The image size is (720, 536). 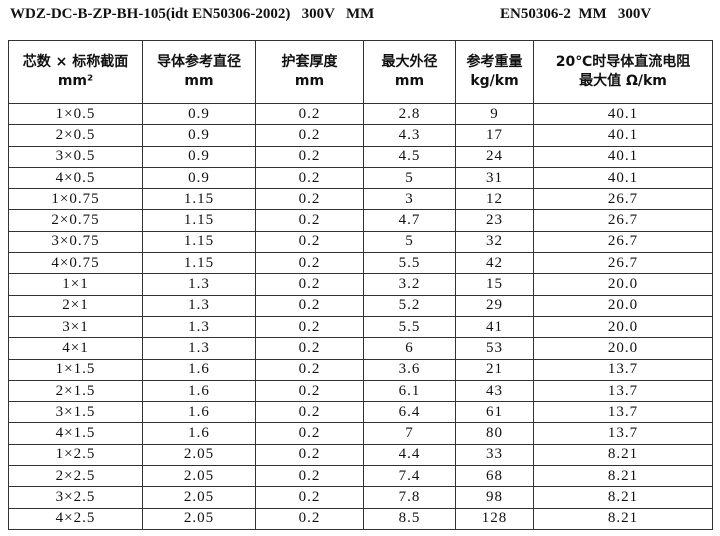 I want to click on table-row: 4×2.5 2.05 0.2 8.5 128 8.21, so click(x=360, y=518).